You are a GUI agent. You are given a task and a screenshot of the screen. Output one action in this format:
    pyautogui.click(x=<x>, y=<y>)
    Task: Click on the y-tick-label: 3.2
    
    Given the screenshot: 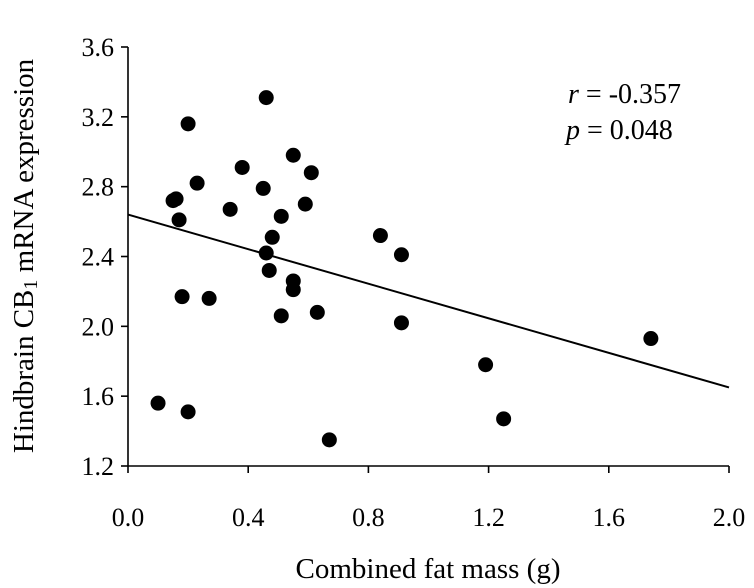 What is the action you would take?
    pyautogui.click(x=98, y=117)
    